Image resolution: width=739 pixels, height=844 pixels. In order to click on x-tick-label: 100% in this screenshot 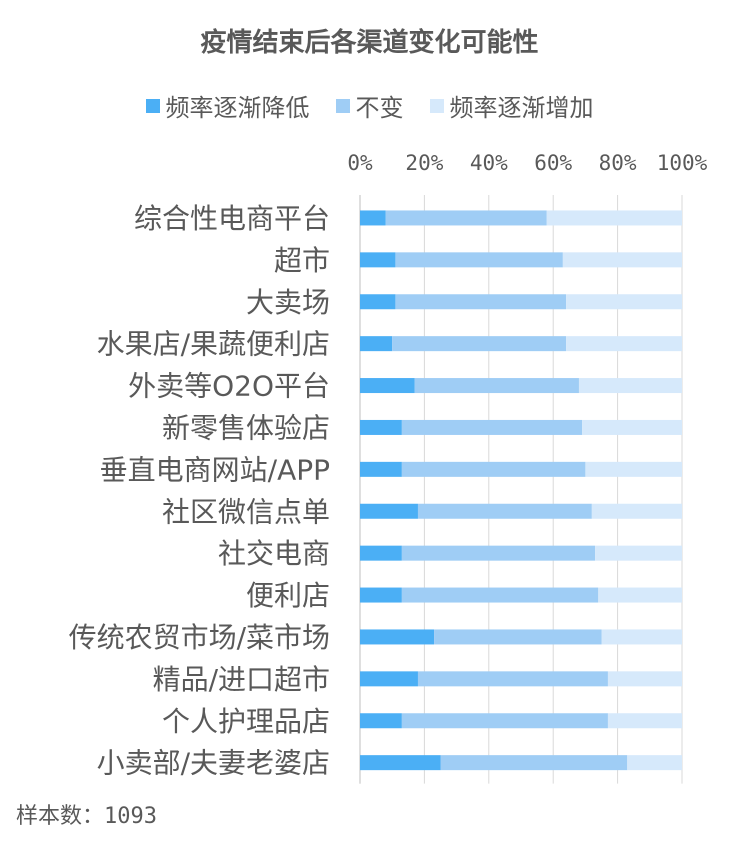, I will do `click(682, 163)`.